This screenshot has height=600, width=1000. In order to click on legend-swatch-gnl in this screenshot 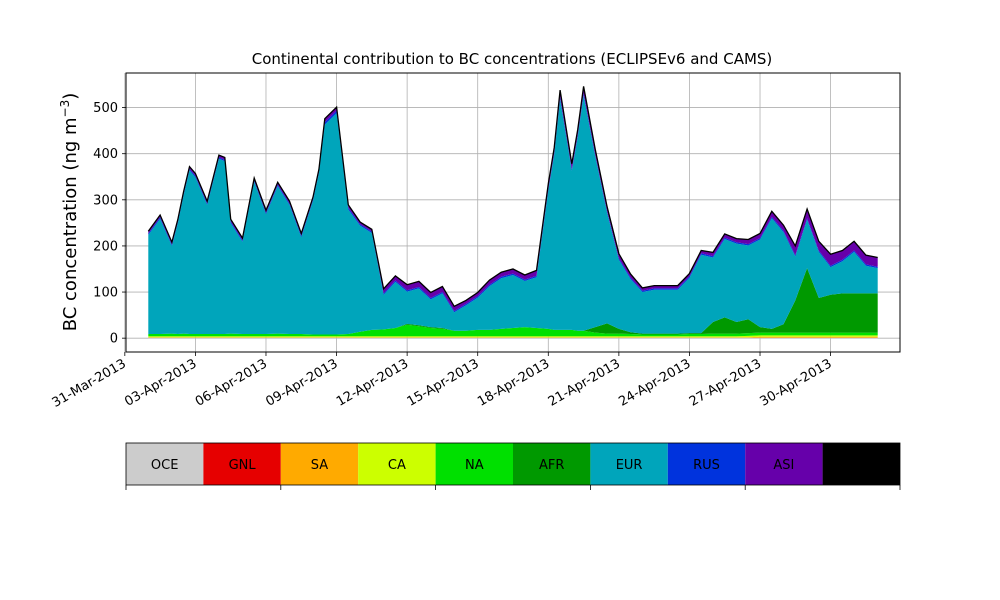, I will do `click(242, 464)`.